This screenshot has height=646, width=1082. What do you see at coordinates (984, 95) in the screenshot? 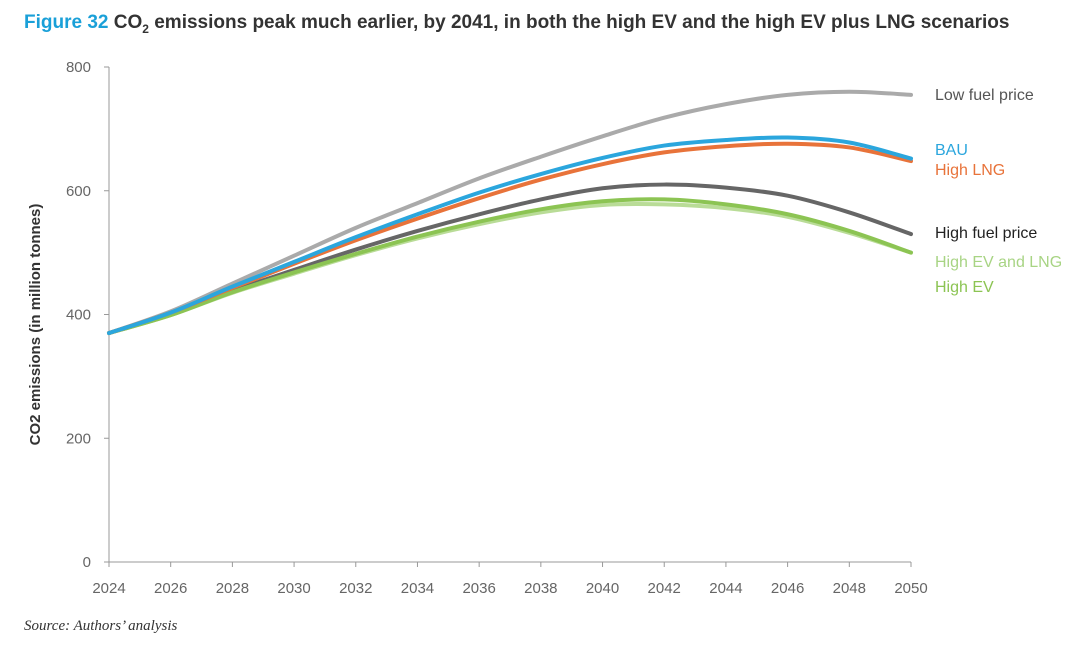
I see `legend-label-low-fuel-price: Low fuel price` at bounding box center [984, 95].